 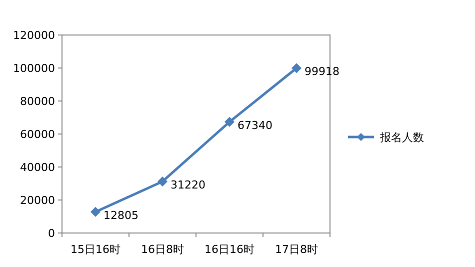 What do you see at coordinates (162, 249) in the screenshot?
I see `x-tick-label: 16日8时` at bounding box center [162, 249].